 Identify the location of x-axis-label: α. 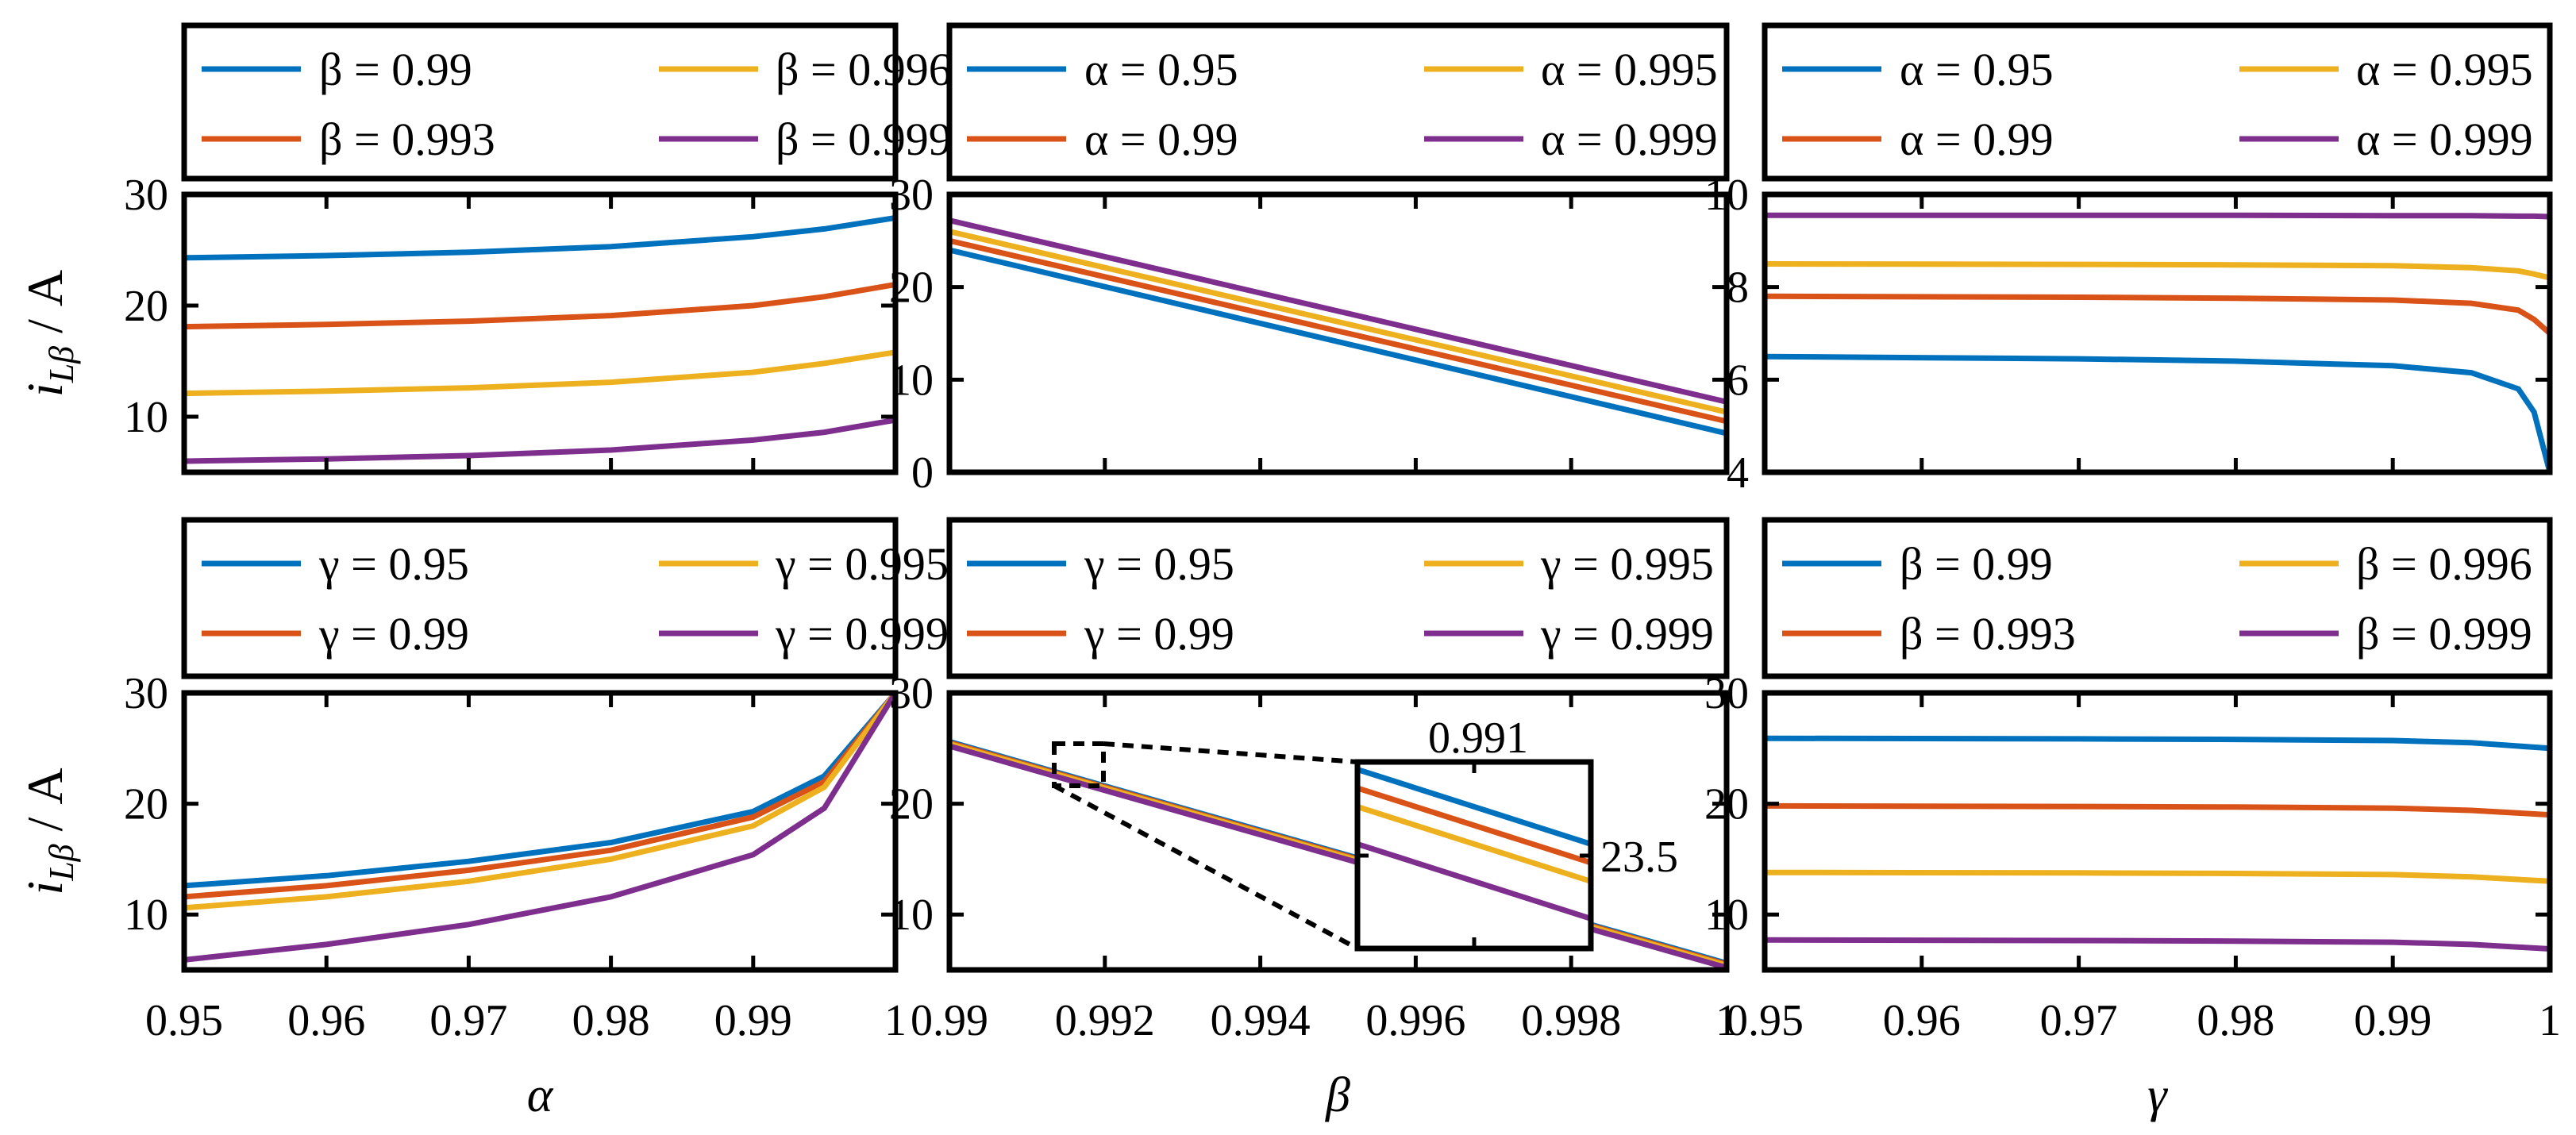
(540, 1095).